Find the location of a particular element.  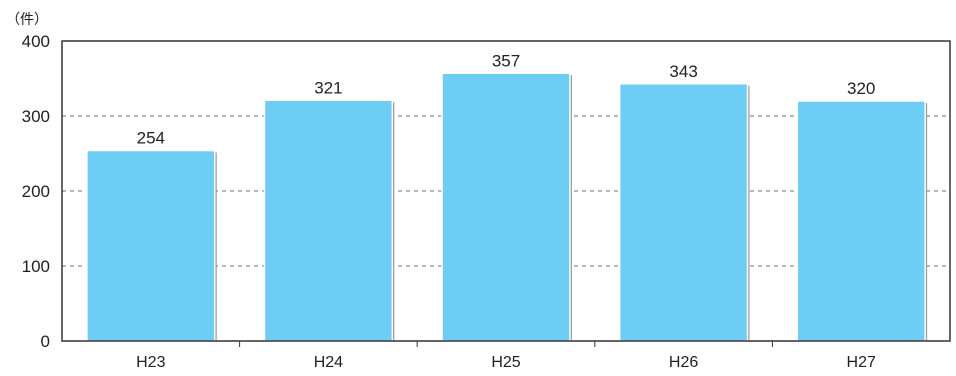

y-axis-ticks: 0 100 200 300 400 is located at coordinates (36, 191).